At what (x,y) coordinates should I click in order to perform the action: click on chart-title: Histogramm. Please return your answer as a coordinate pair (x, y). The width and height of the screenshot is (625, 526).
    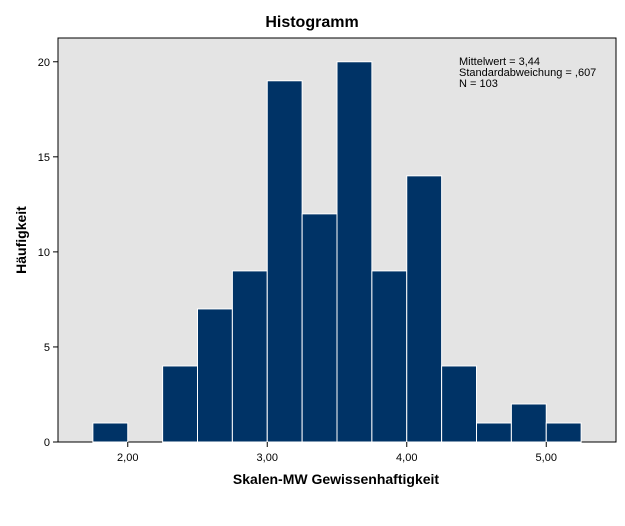
    Looking at the image, I should click on (311, 22).